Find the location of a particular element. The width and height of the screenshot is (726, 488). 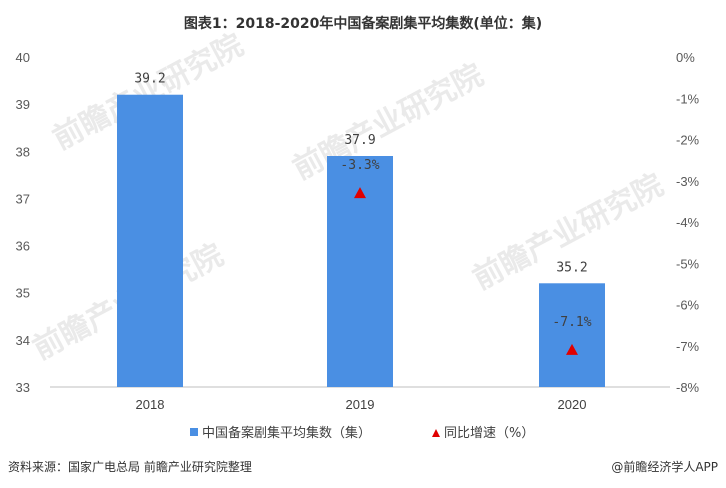

growth-series: -3.3% -7.1% is located at coordinates (466, 256).